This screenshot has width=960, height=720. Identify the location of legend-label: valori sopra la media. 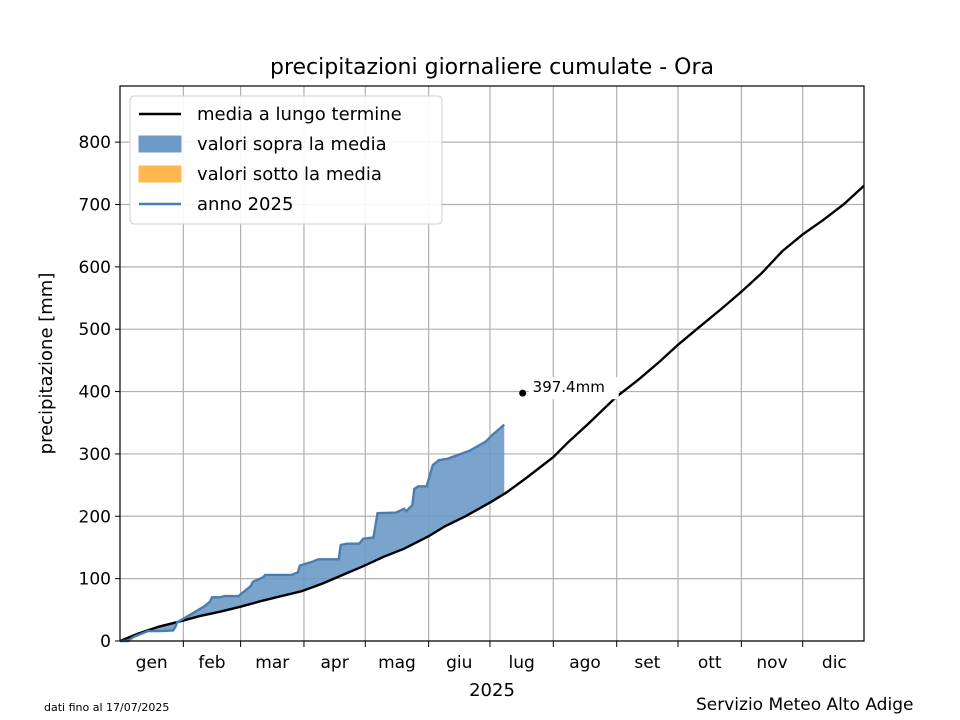
(292, 144).